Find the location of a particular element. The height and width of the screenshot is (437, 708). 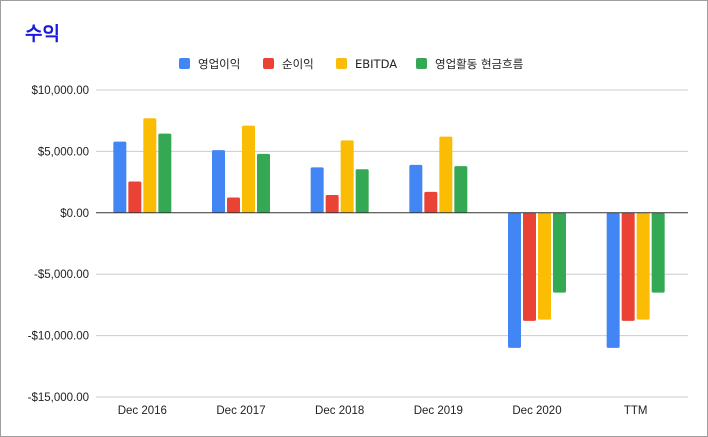

y-tick-label: $10,000.00 is located at coordinates (60, 91).